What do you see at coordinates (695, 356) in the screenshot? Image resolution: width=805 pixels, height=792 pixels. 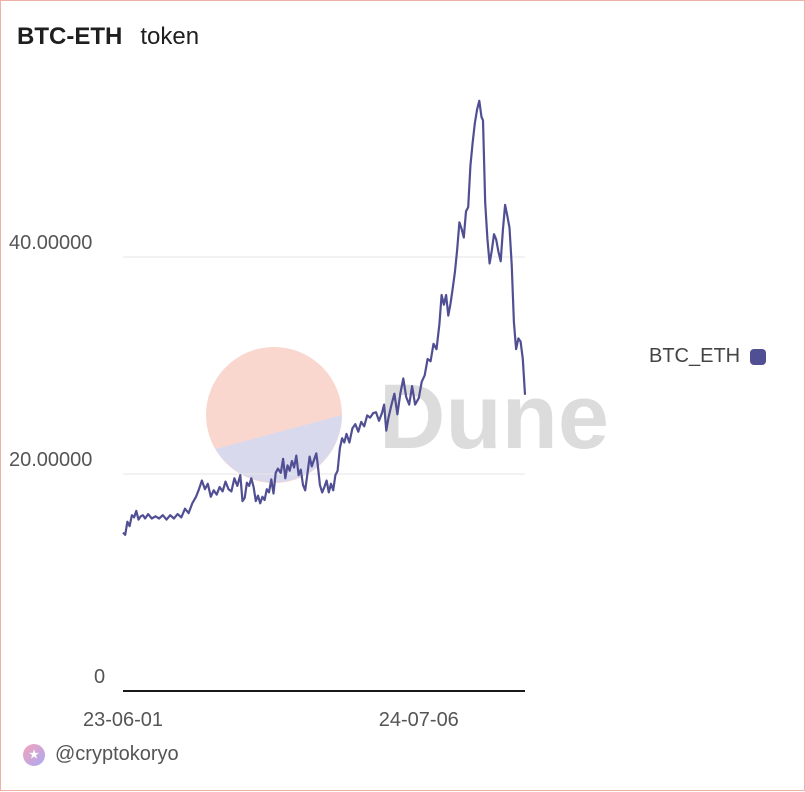 I see `legend-label: BTC_ETH` at bounding box center [695, 356].